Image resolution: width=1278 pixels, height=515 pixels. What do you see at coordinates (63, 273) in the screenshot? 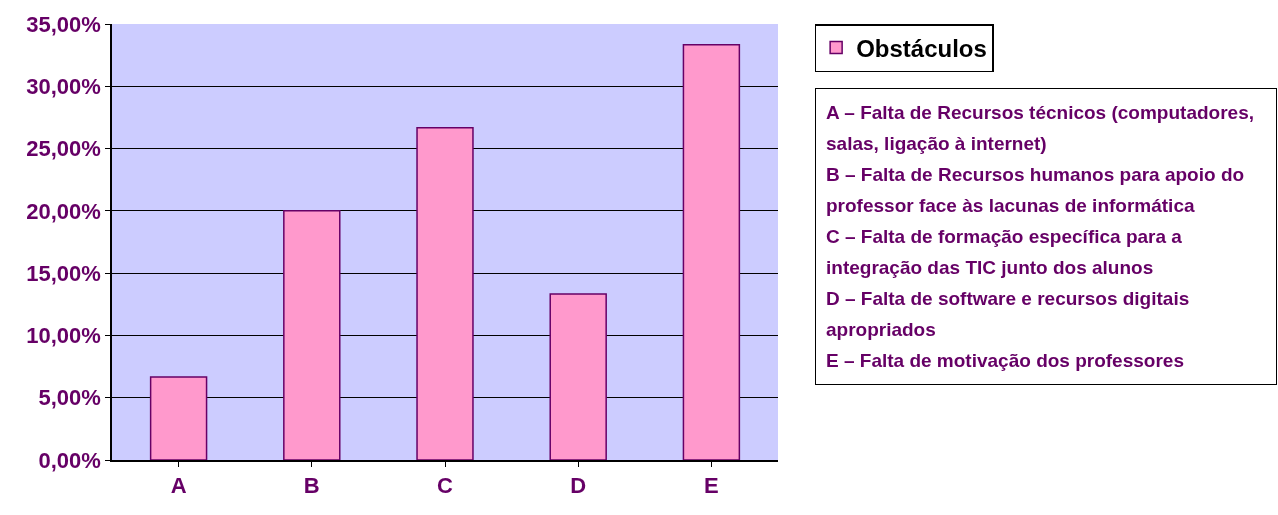
I see `y-tick-label: 15,00%` at bounding box center [63, 273].